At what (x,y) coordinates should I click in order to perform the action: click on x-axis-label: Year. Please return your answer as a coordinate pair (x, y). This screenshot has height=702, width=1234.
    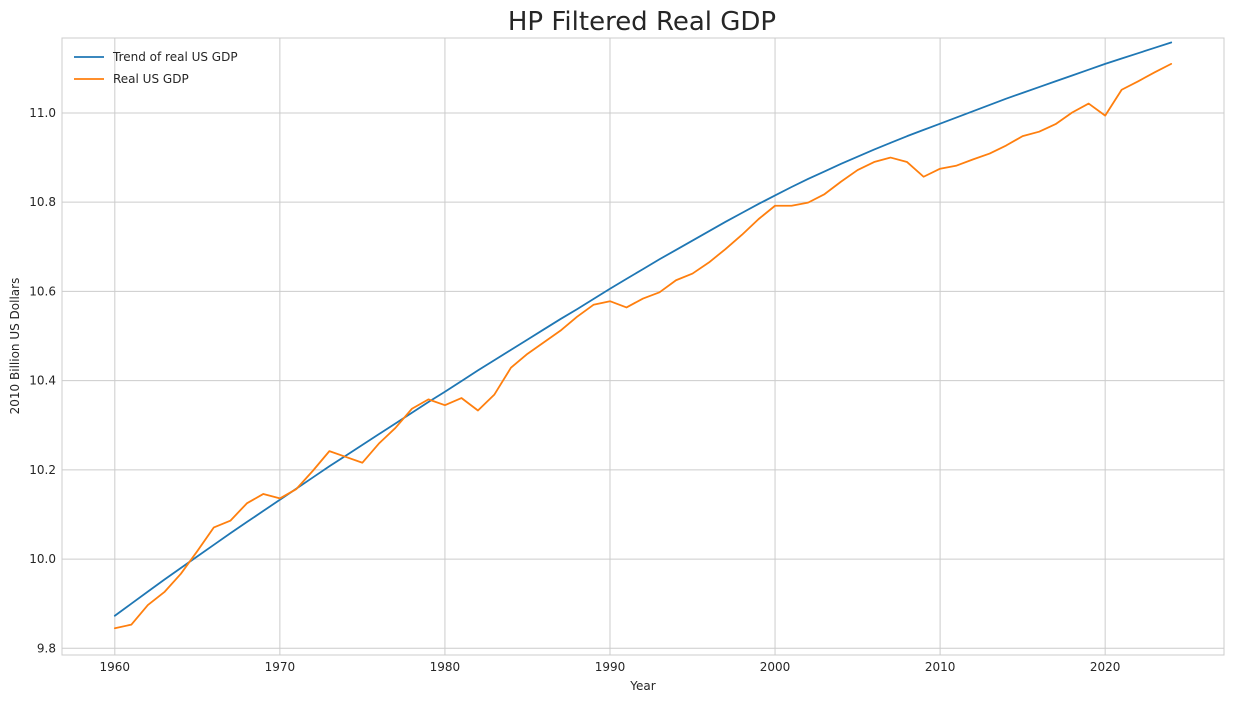
    Looking at the image, I should click on (642, 686).